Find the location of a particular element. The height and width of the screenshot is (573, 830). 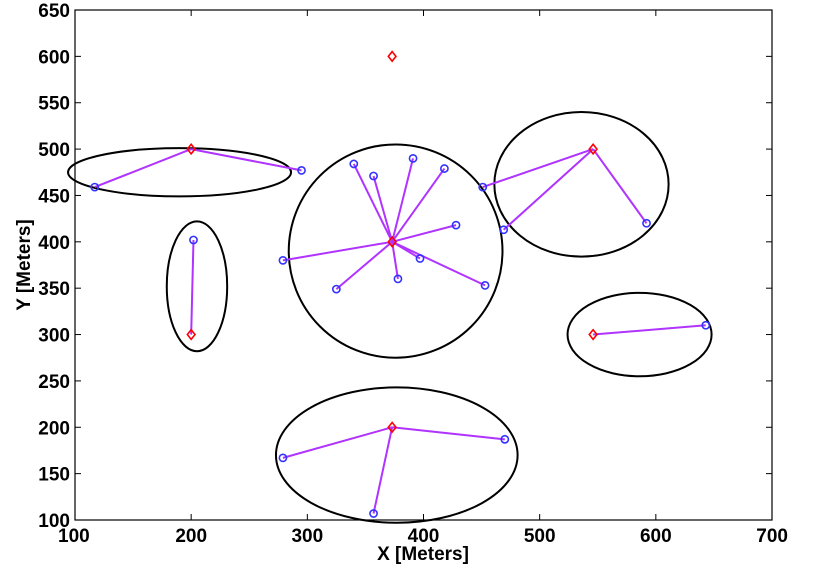

y-tick-label: 400 is located at coordinates (54, 243).